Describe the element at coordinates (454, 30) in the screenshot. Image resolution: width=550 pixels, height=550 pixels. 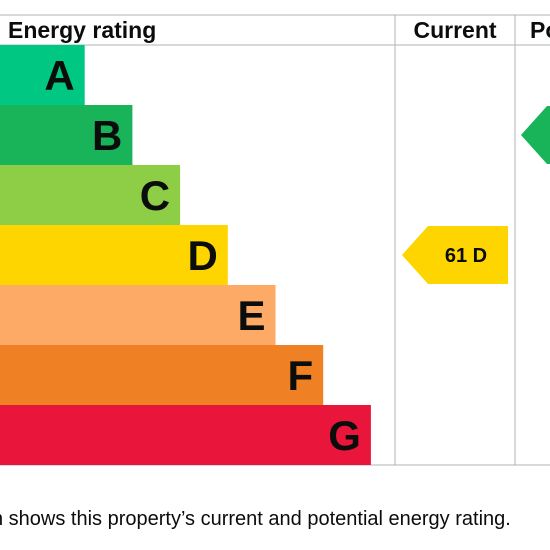
I see `current-column-header: Current` at that location.